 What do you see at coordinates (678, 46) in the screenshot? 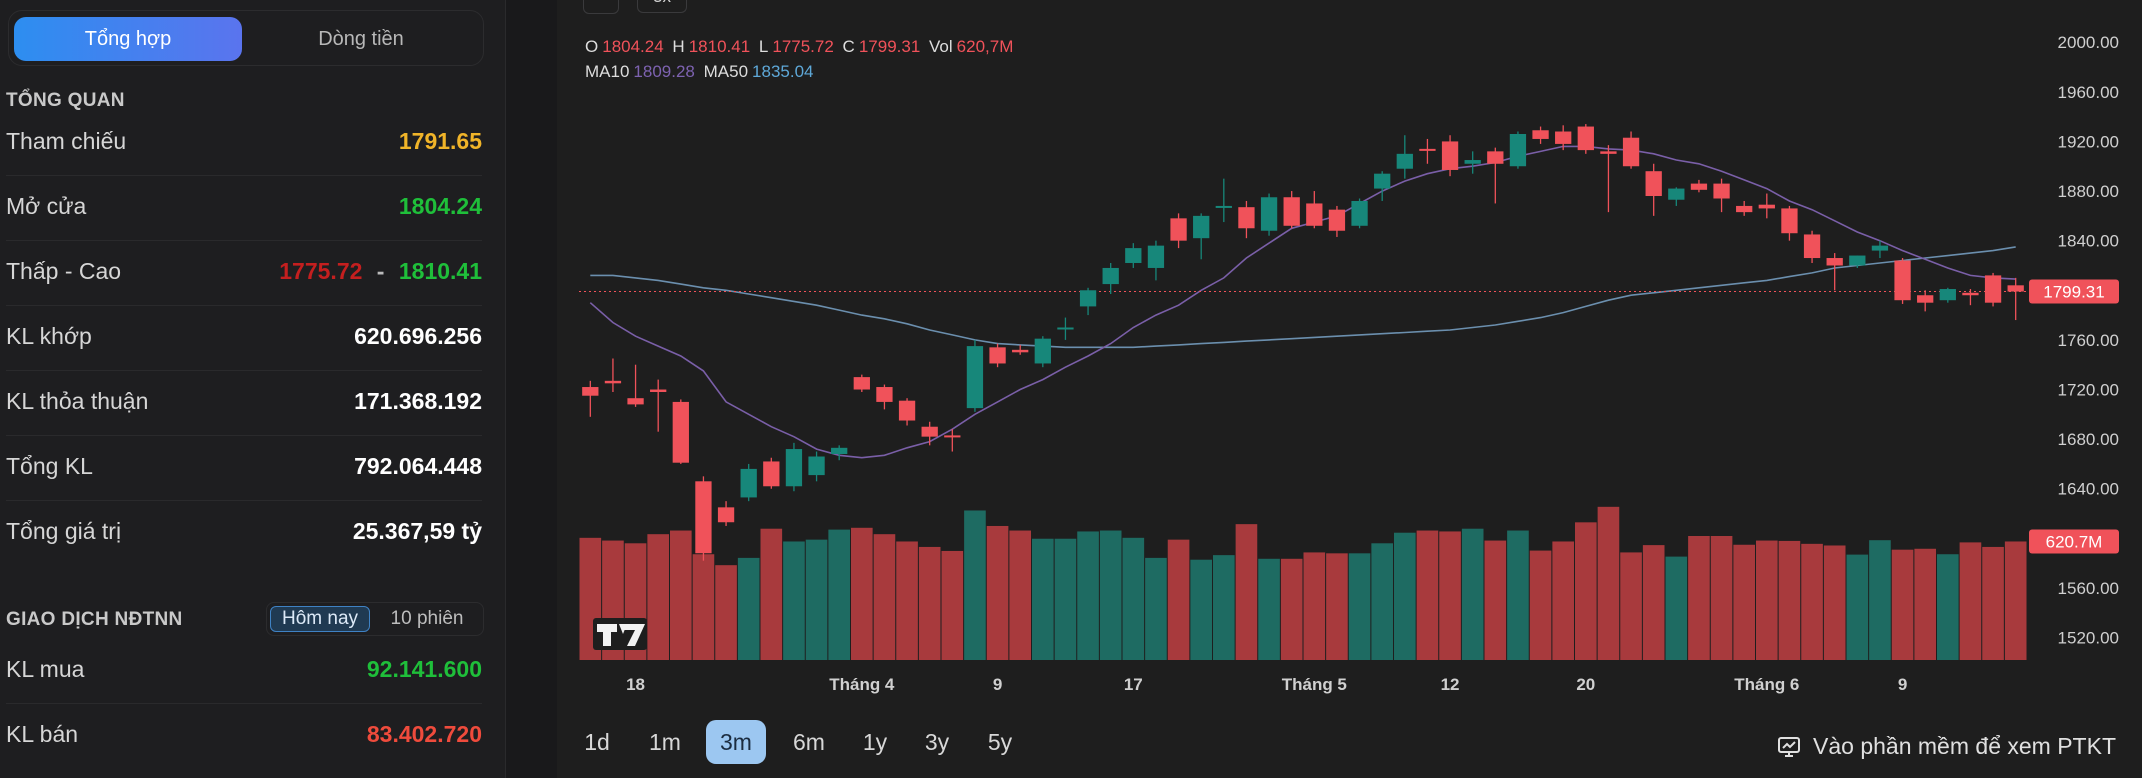
I see `h-label: H` at bounding box center [678, 46].